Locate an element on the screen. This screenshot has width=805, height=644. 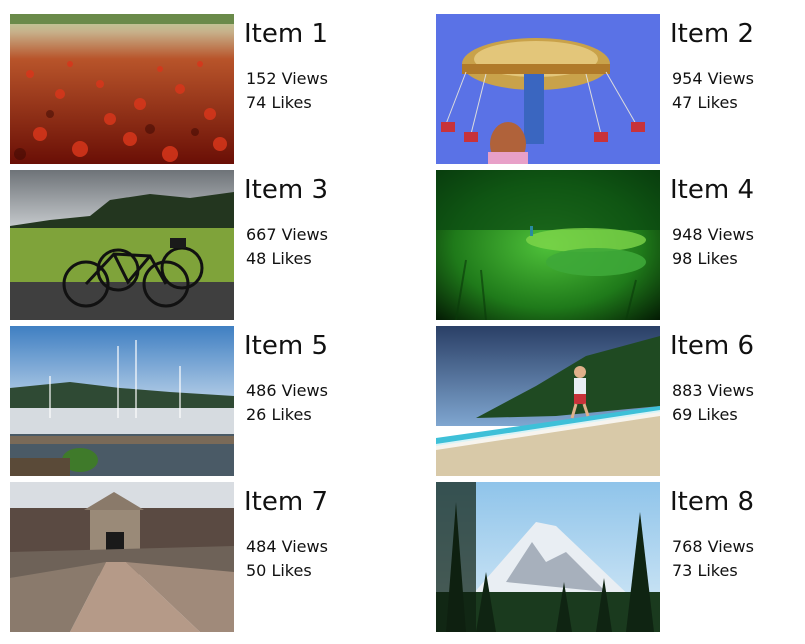
item-likes: 50 Likes is located at coordinates (279, 570).